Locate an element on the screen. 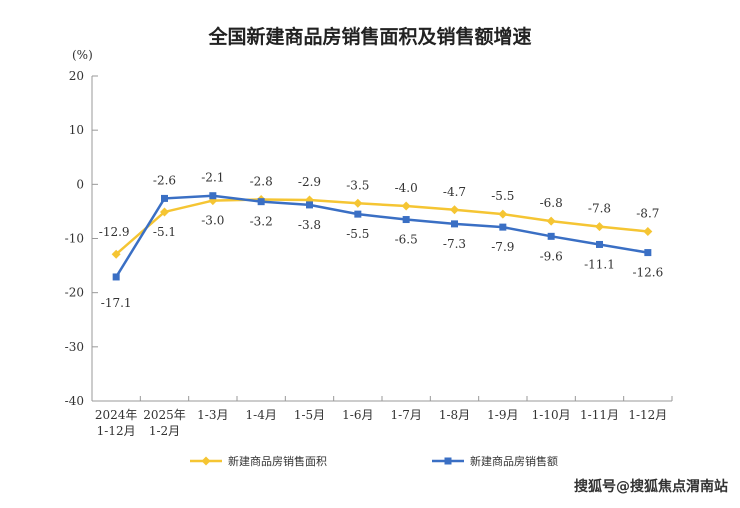 Image resolution: width=740 pixels, height=508 pixels. y-axis-unit: (%) is located at coordinates (82, 55).